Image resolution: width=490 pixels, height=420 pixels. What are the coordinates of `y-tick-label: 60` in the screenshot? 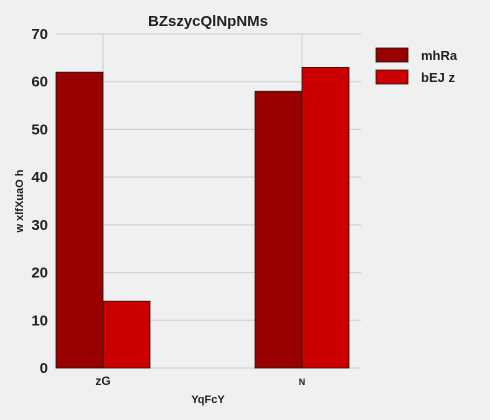 It's located at (39, 82).